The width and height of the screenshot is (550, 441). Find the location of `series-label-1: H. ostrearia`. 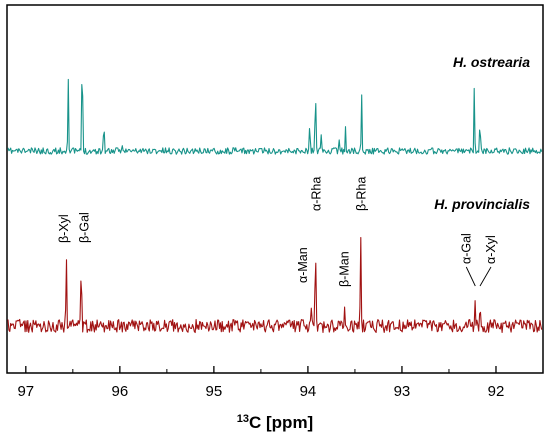

series-label-1: H. ostrearia is located at coordinates (491, 62).